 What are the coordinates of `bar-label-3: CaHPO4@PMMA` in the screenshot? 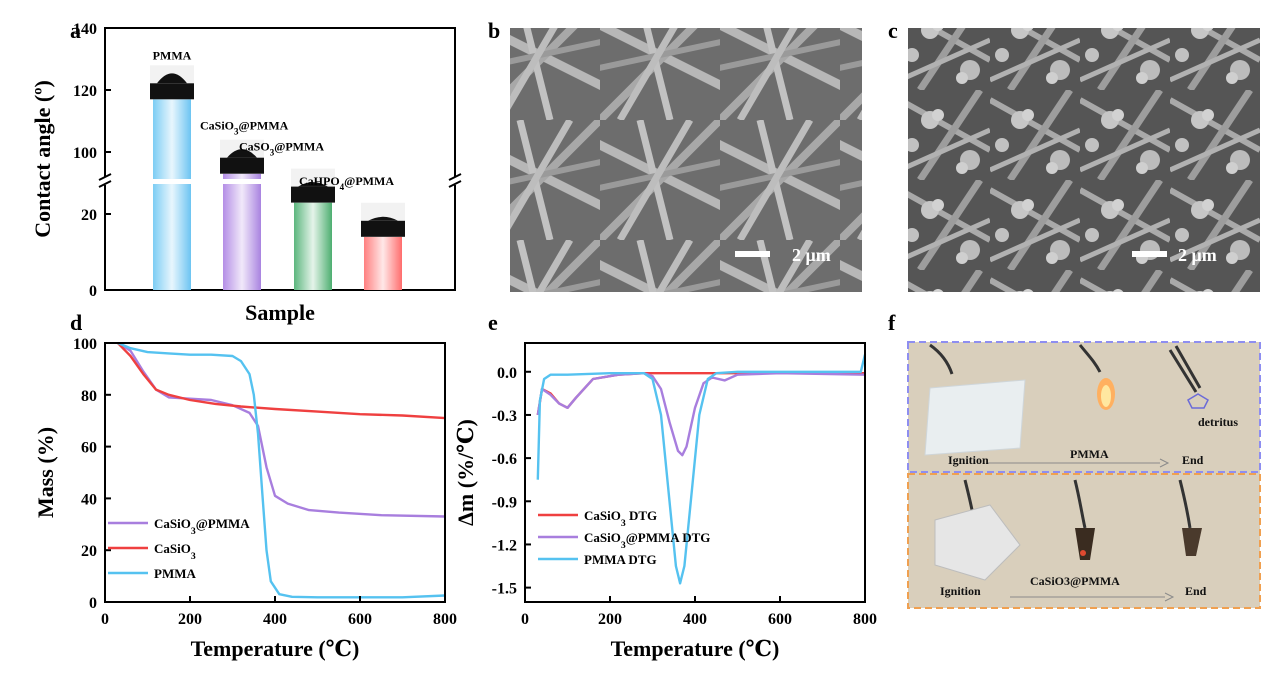 It's located at (346, 183).